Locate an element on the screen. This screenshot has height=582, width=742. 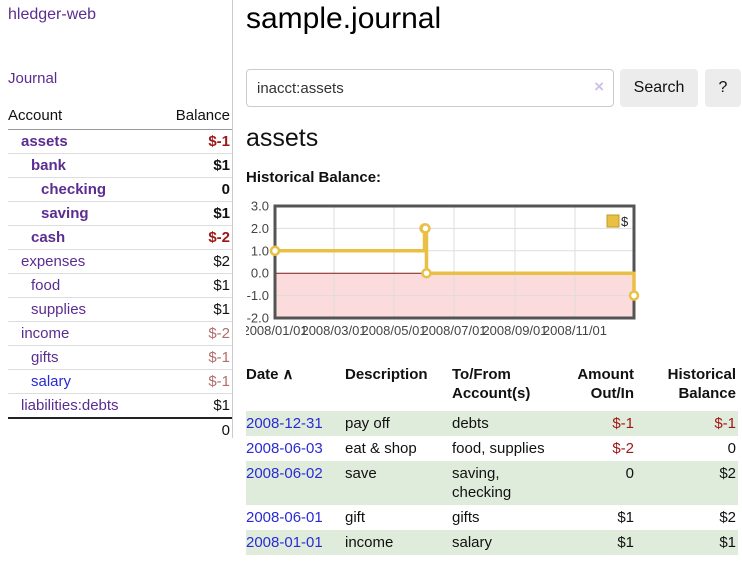
account-row: gifts $-1 is located at coordinates (120, 358).